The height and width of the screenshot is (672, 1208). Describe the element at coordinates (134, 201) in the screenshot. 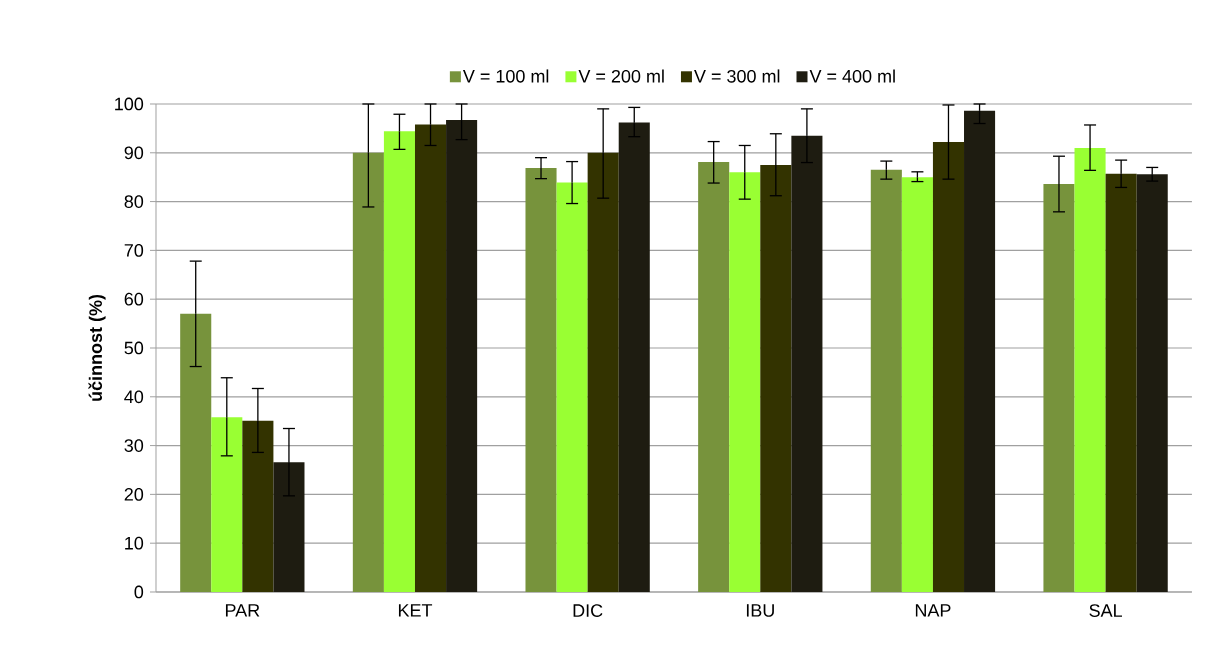

I see `y-tick-label: 80` at that location.